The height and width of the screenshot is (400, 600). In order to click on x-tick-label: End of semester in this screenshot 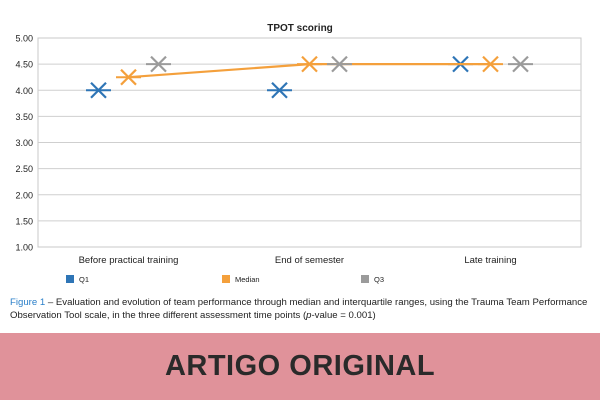, I will do `click(309, 260)`.